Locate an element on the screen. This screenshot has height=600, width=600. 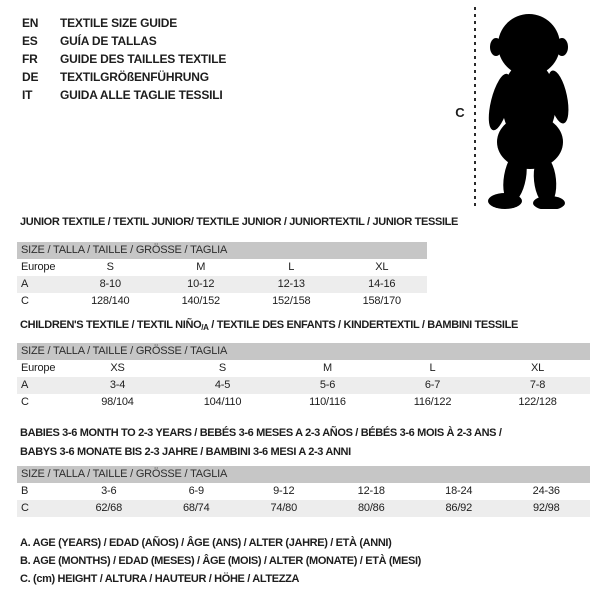
size-value-cell: 140/152 is located at coordinates (201, 301).